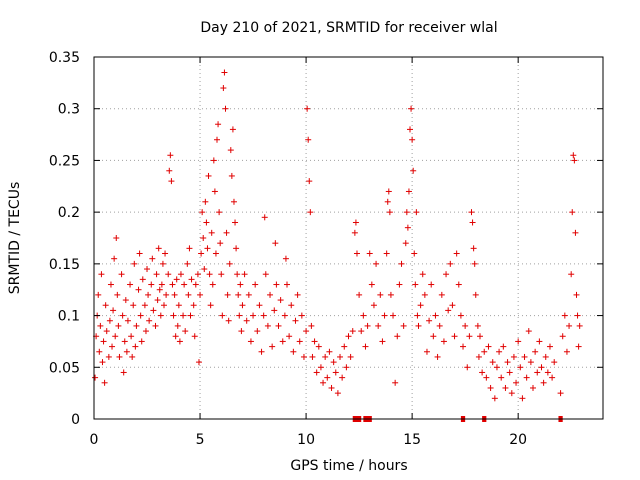 This screenshot has height=480, width=640. Describe the element at coordinates (200, 440) in the screenshot. I see `x-tick-label: 5` at that location.